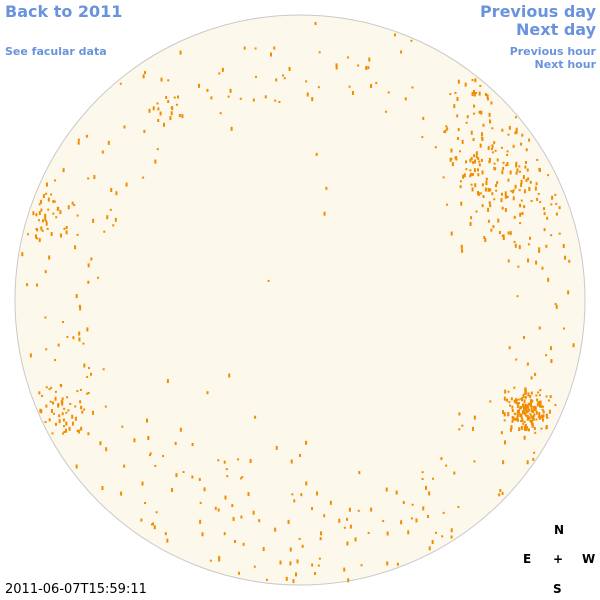  I want to click on back-link: Back to 2011, so click(64, 11).